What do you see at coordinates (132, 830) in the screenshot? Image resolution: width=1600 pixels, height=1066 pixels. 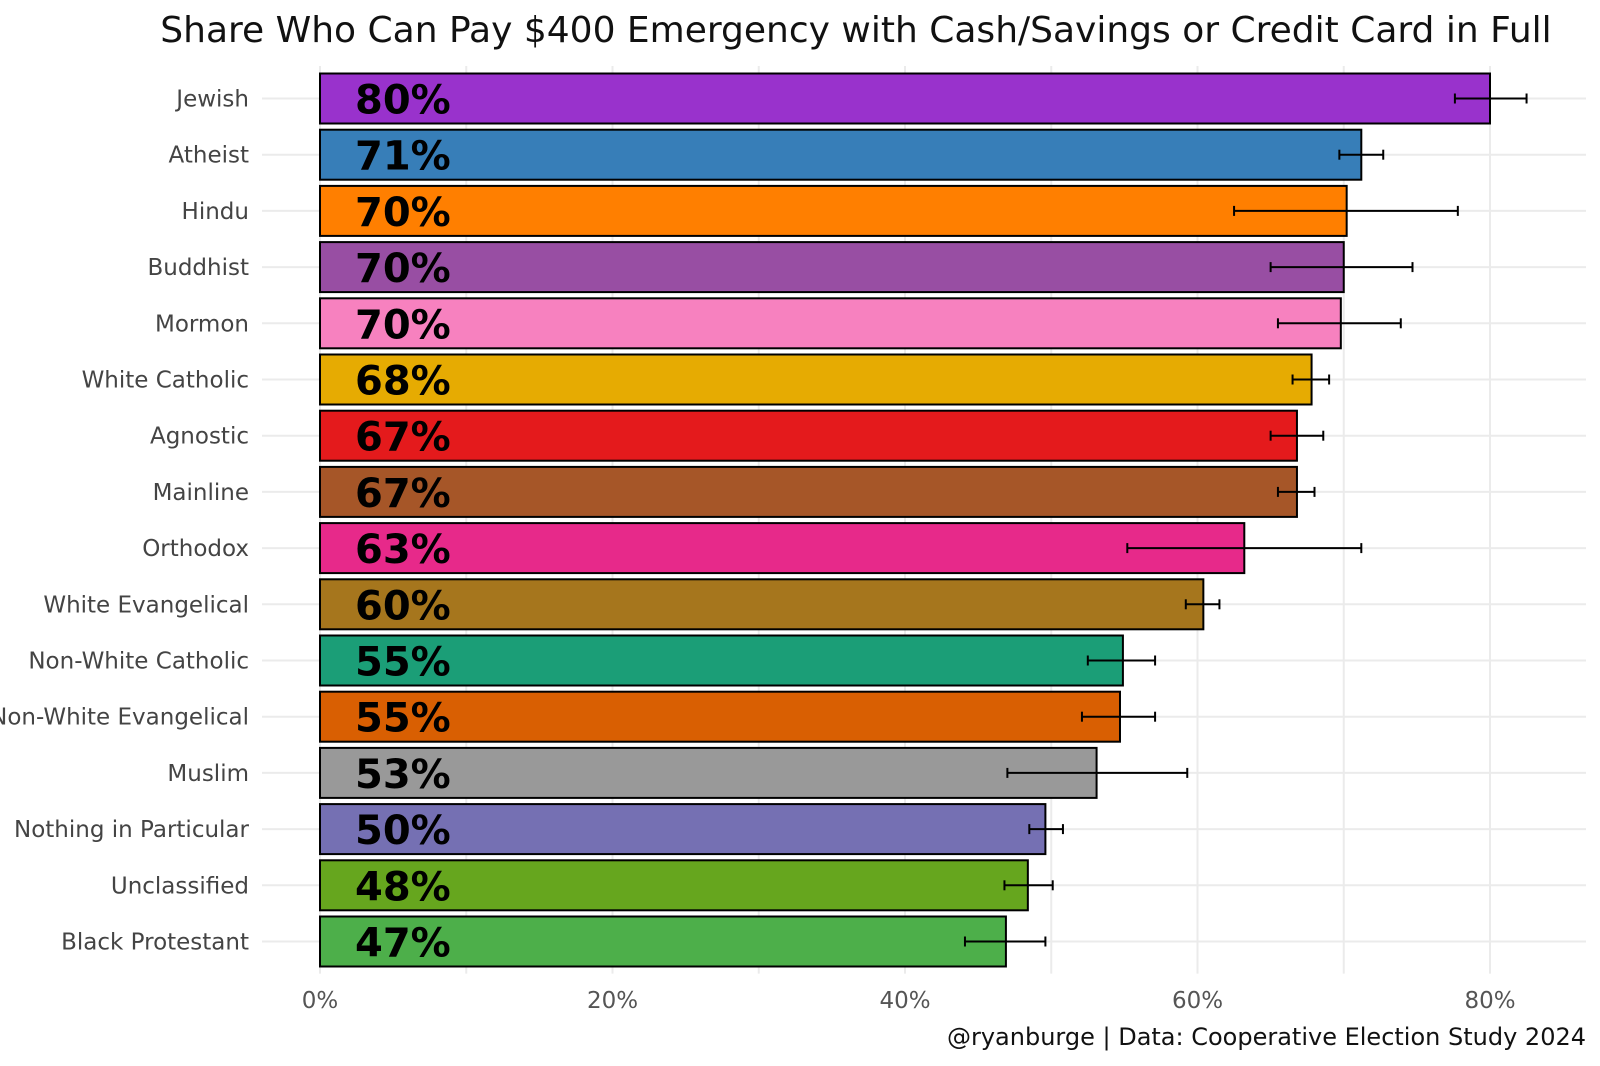 I see `y-axis-label: Nothing in Particular` at bounding box center [132, 830].